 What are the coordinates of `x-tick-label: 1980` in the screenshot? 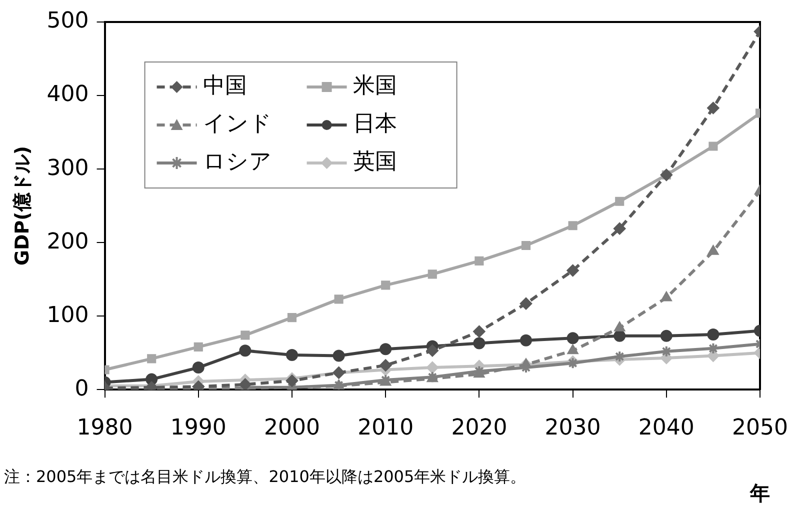 It's located at (104, 428).